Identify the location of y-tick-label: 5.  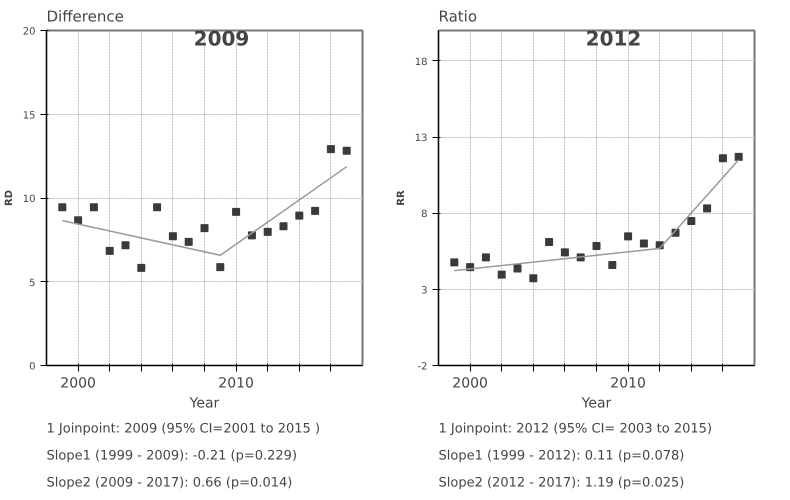
(32, 283).